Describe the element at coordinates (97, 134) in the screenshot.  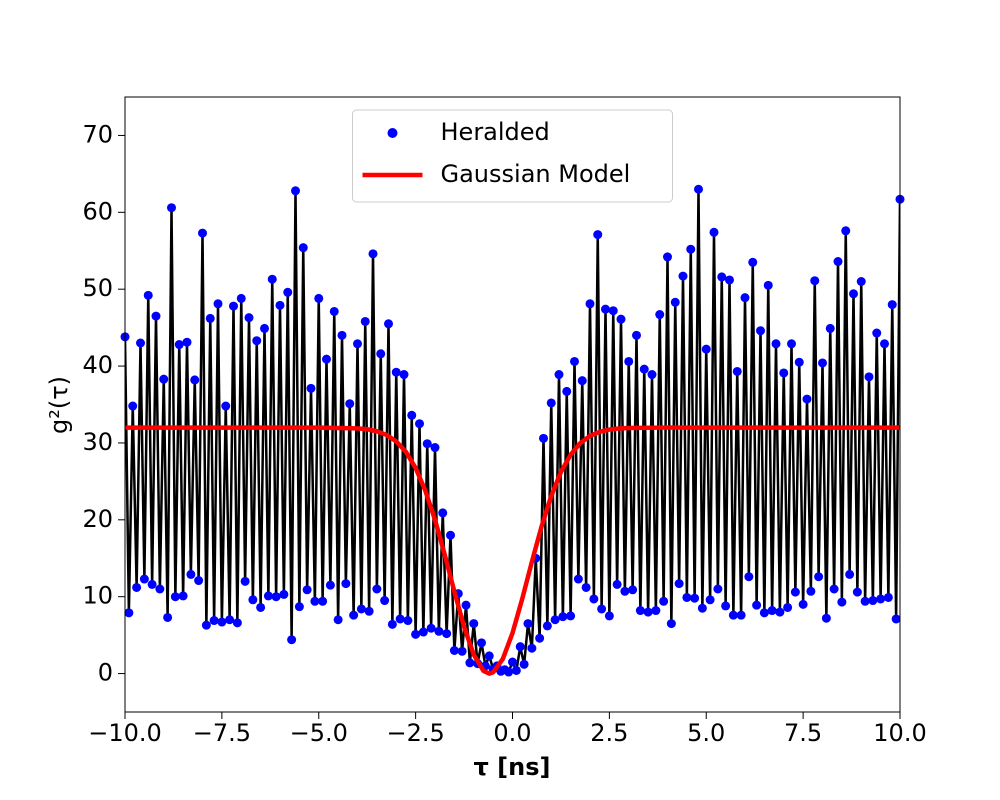
I see `y-tick-label: 70` at that location.